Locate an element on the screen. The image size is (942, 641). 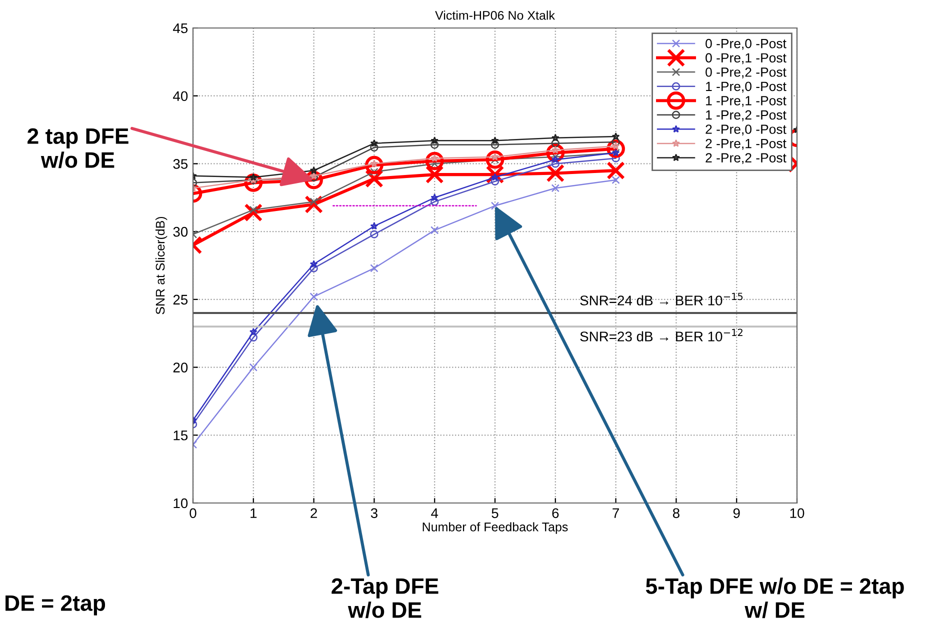
ref-line-label: SNR=24 dB → BER 10$^{−15}$ is located at coordinates (661, 299).